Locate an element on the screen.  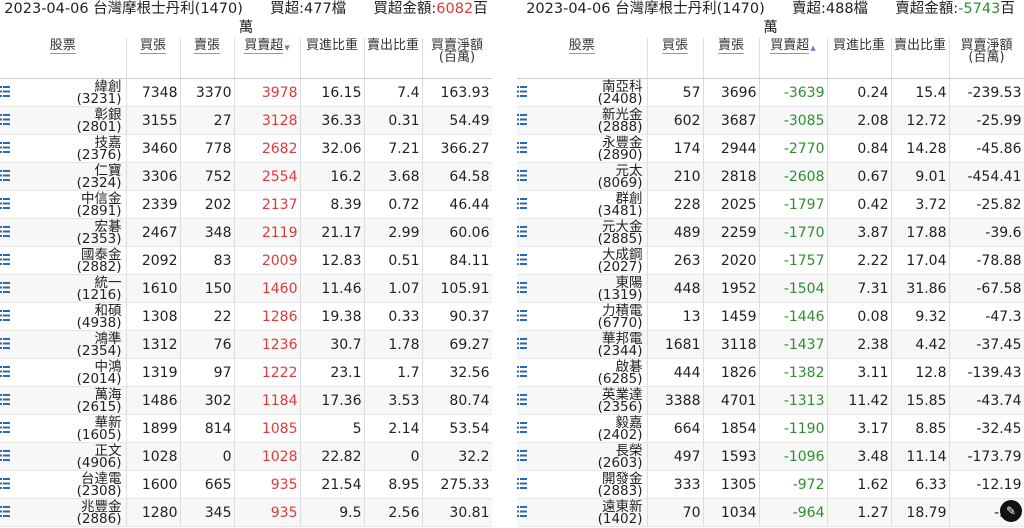
col-buy-pct: 買進比重 is located at coordinates (859, 58).